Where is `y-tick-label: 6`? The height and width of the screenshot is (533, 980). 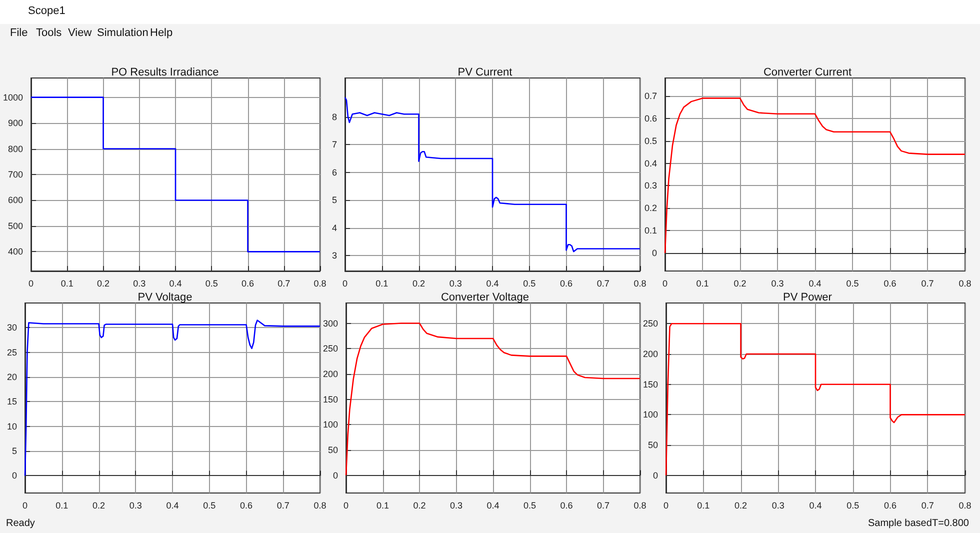 y-tick-label: 6 is located at coordinates (334, 172).